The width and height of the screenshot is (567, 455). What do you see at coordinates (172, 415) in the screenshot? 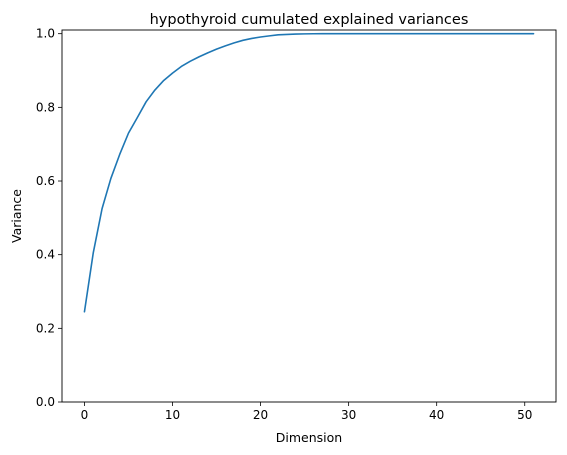
I see `x-tick-label: 10` at bounding box center [172, 415].